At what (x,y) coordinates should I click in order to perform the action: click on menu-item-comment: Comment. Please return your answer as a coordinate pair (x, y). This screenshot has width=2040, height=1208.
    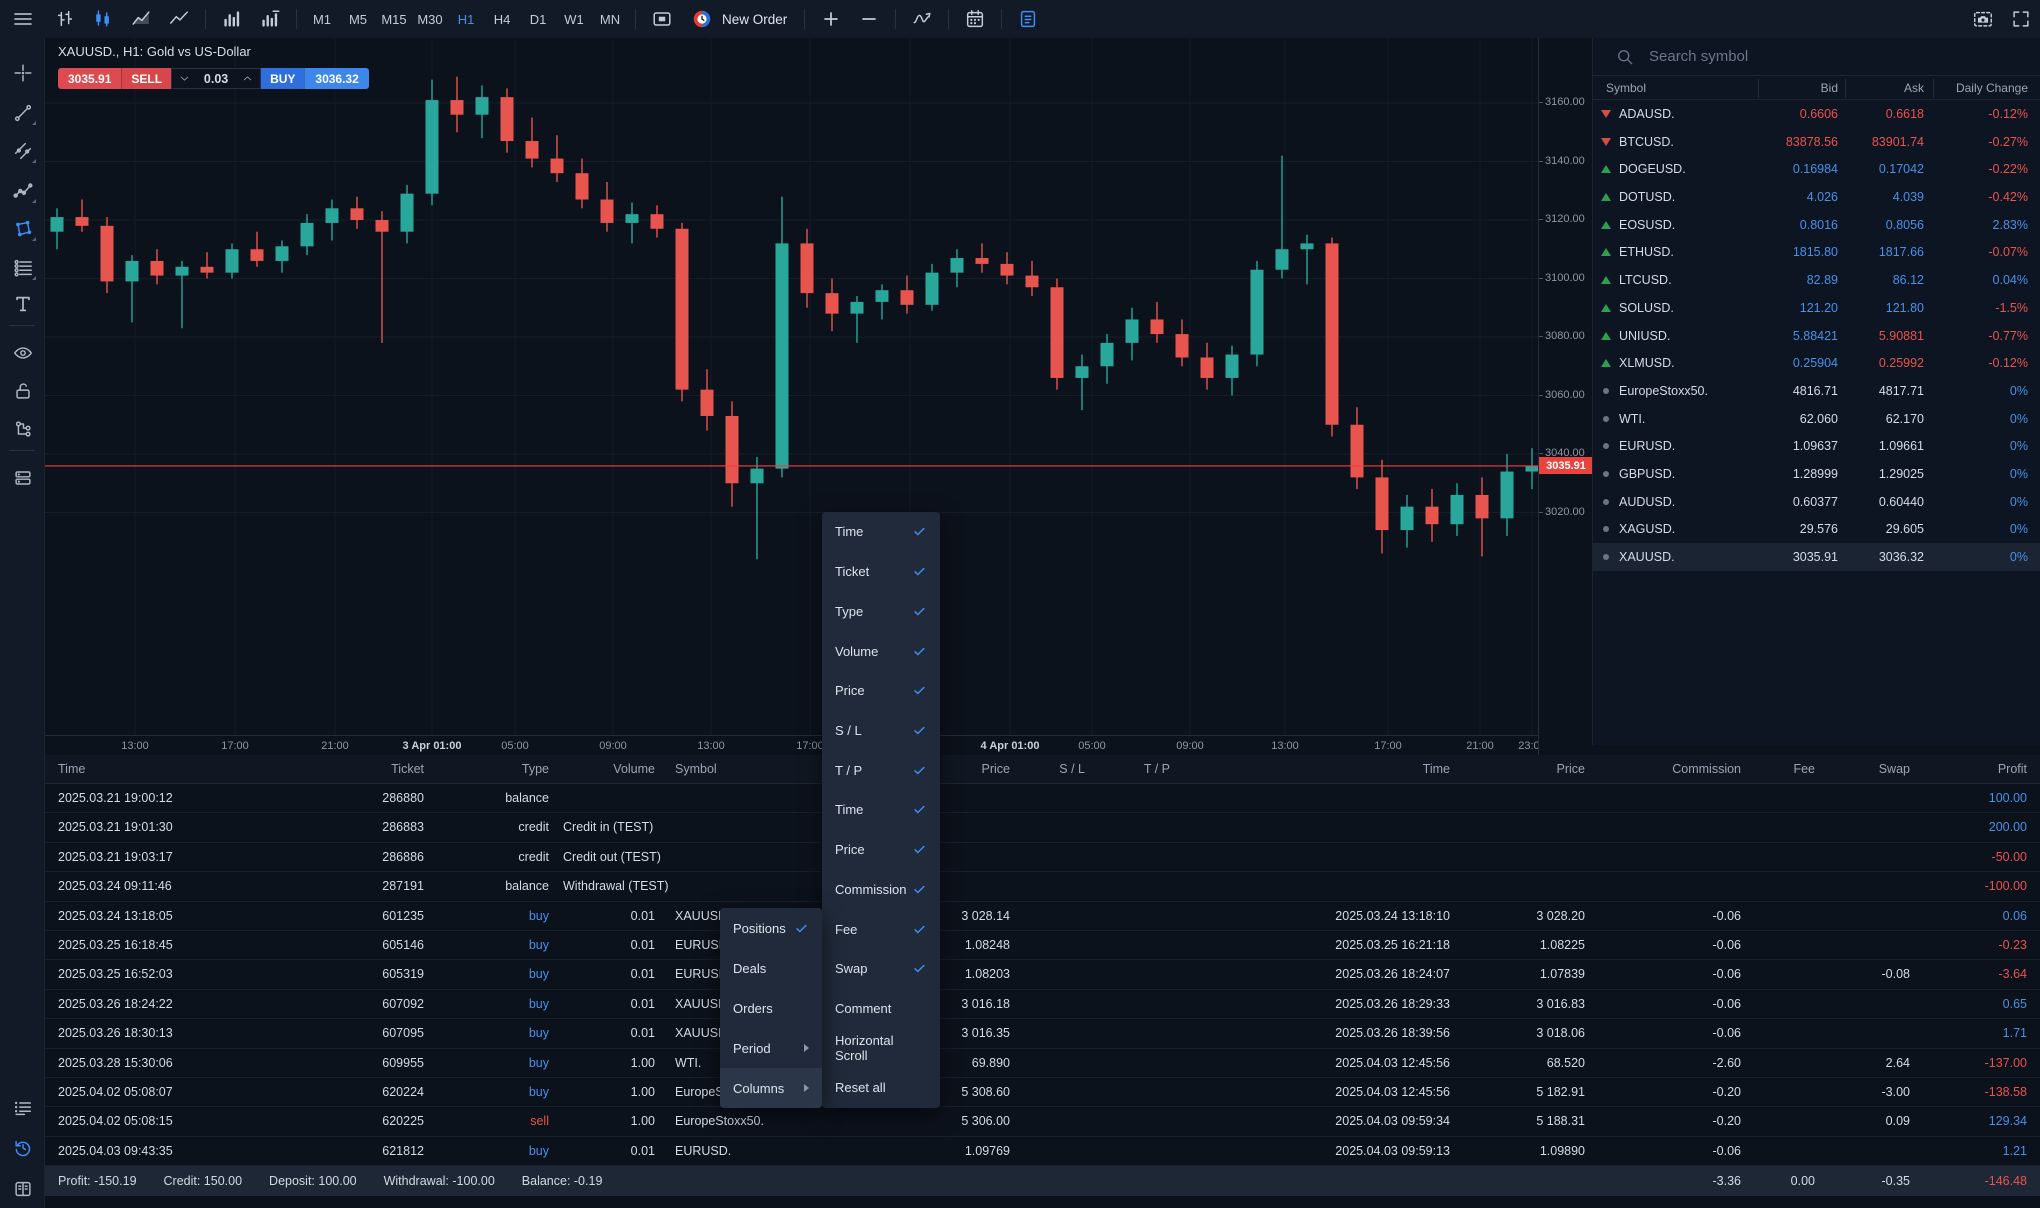
    Looking at the image, I should click on (881, 1009).